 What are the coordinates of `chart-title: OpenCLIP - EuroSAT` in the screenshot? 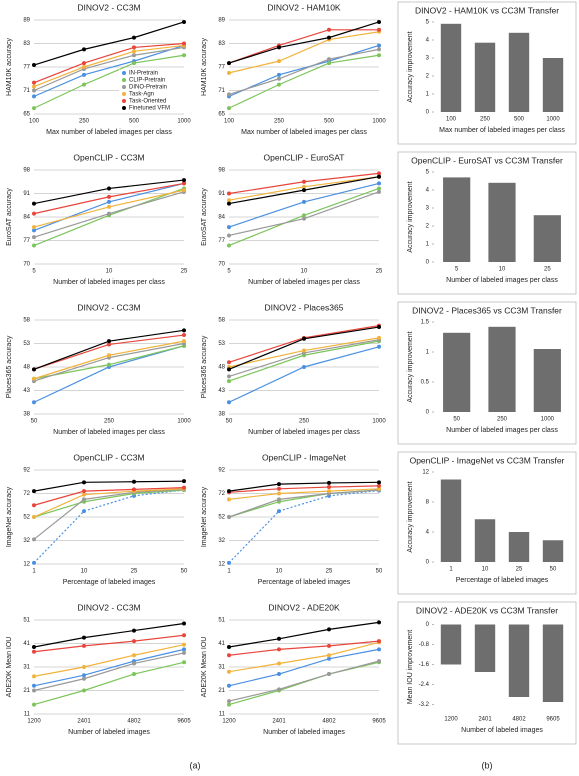 It's located at (304, 157).